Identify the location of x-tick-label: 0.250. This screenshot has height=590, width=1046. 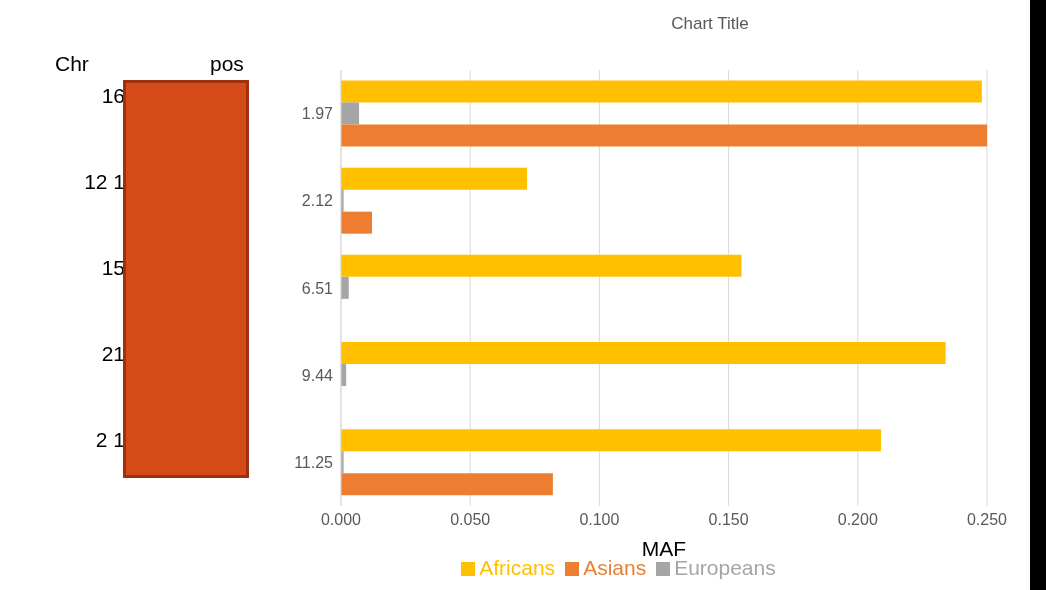
(987, 520).